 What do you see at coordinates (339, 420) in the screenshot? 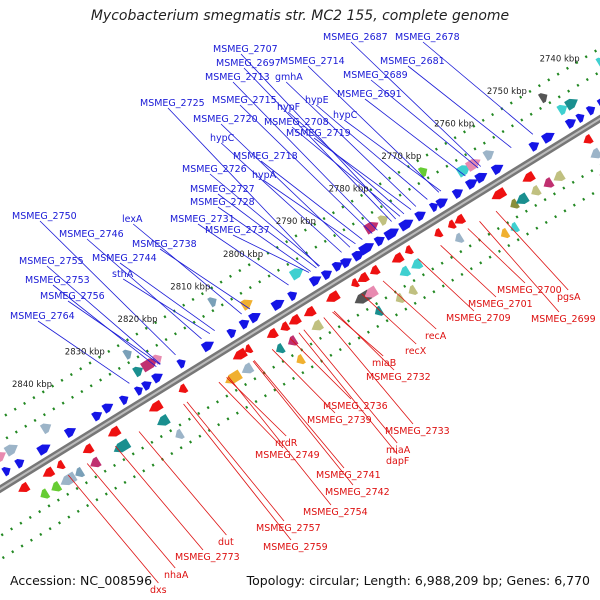
I see `reverse-gene-label: MSMEG_2739` at bounding box center [339, 420].